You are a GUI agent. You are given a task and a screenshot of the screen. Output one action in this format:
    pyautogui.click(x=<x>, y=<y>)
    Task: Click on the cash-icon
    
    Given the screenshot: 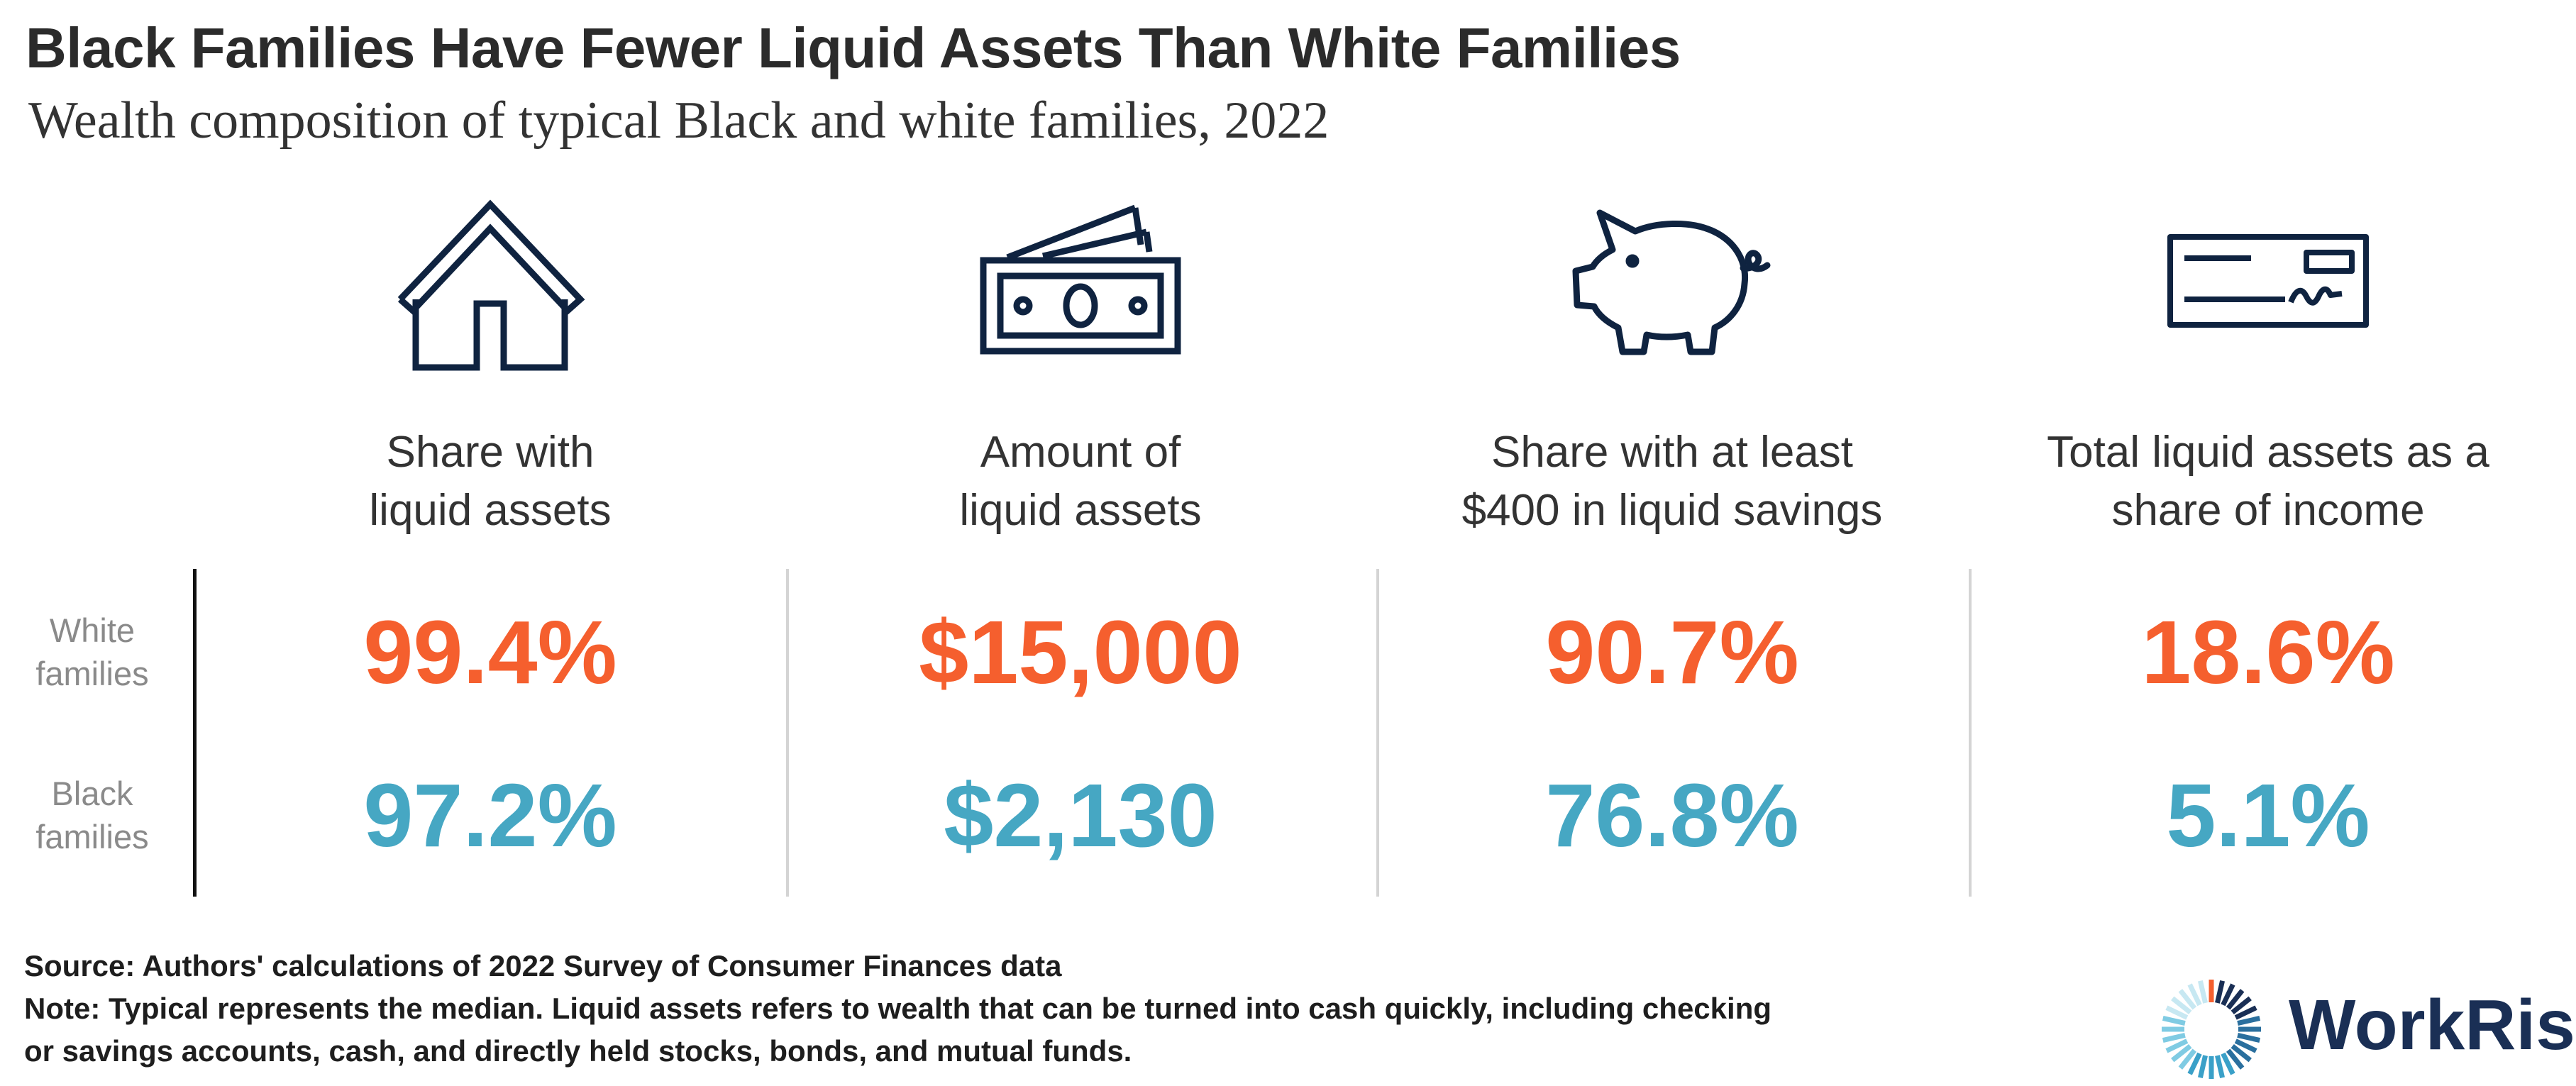 What is the action you would take?
    pyautogui.click(x=1082, y=280)
    